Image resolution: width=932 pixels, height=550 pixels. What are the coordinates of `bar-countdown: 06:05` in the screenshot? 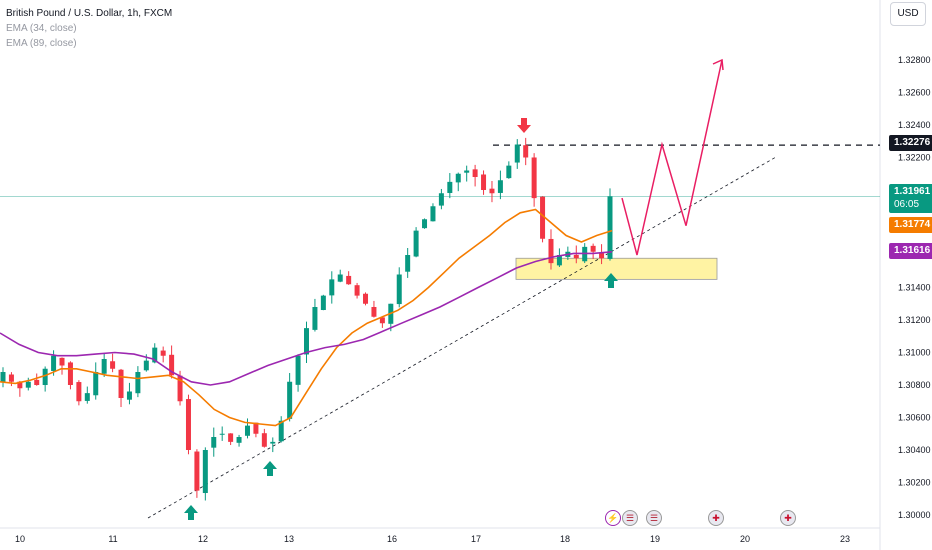 It's located at (907, 204).